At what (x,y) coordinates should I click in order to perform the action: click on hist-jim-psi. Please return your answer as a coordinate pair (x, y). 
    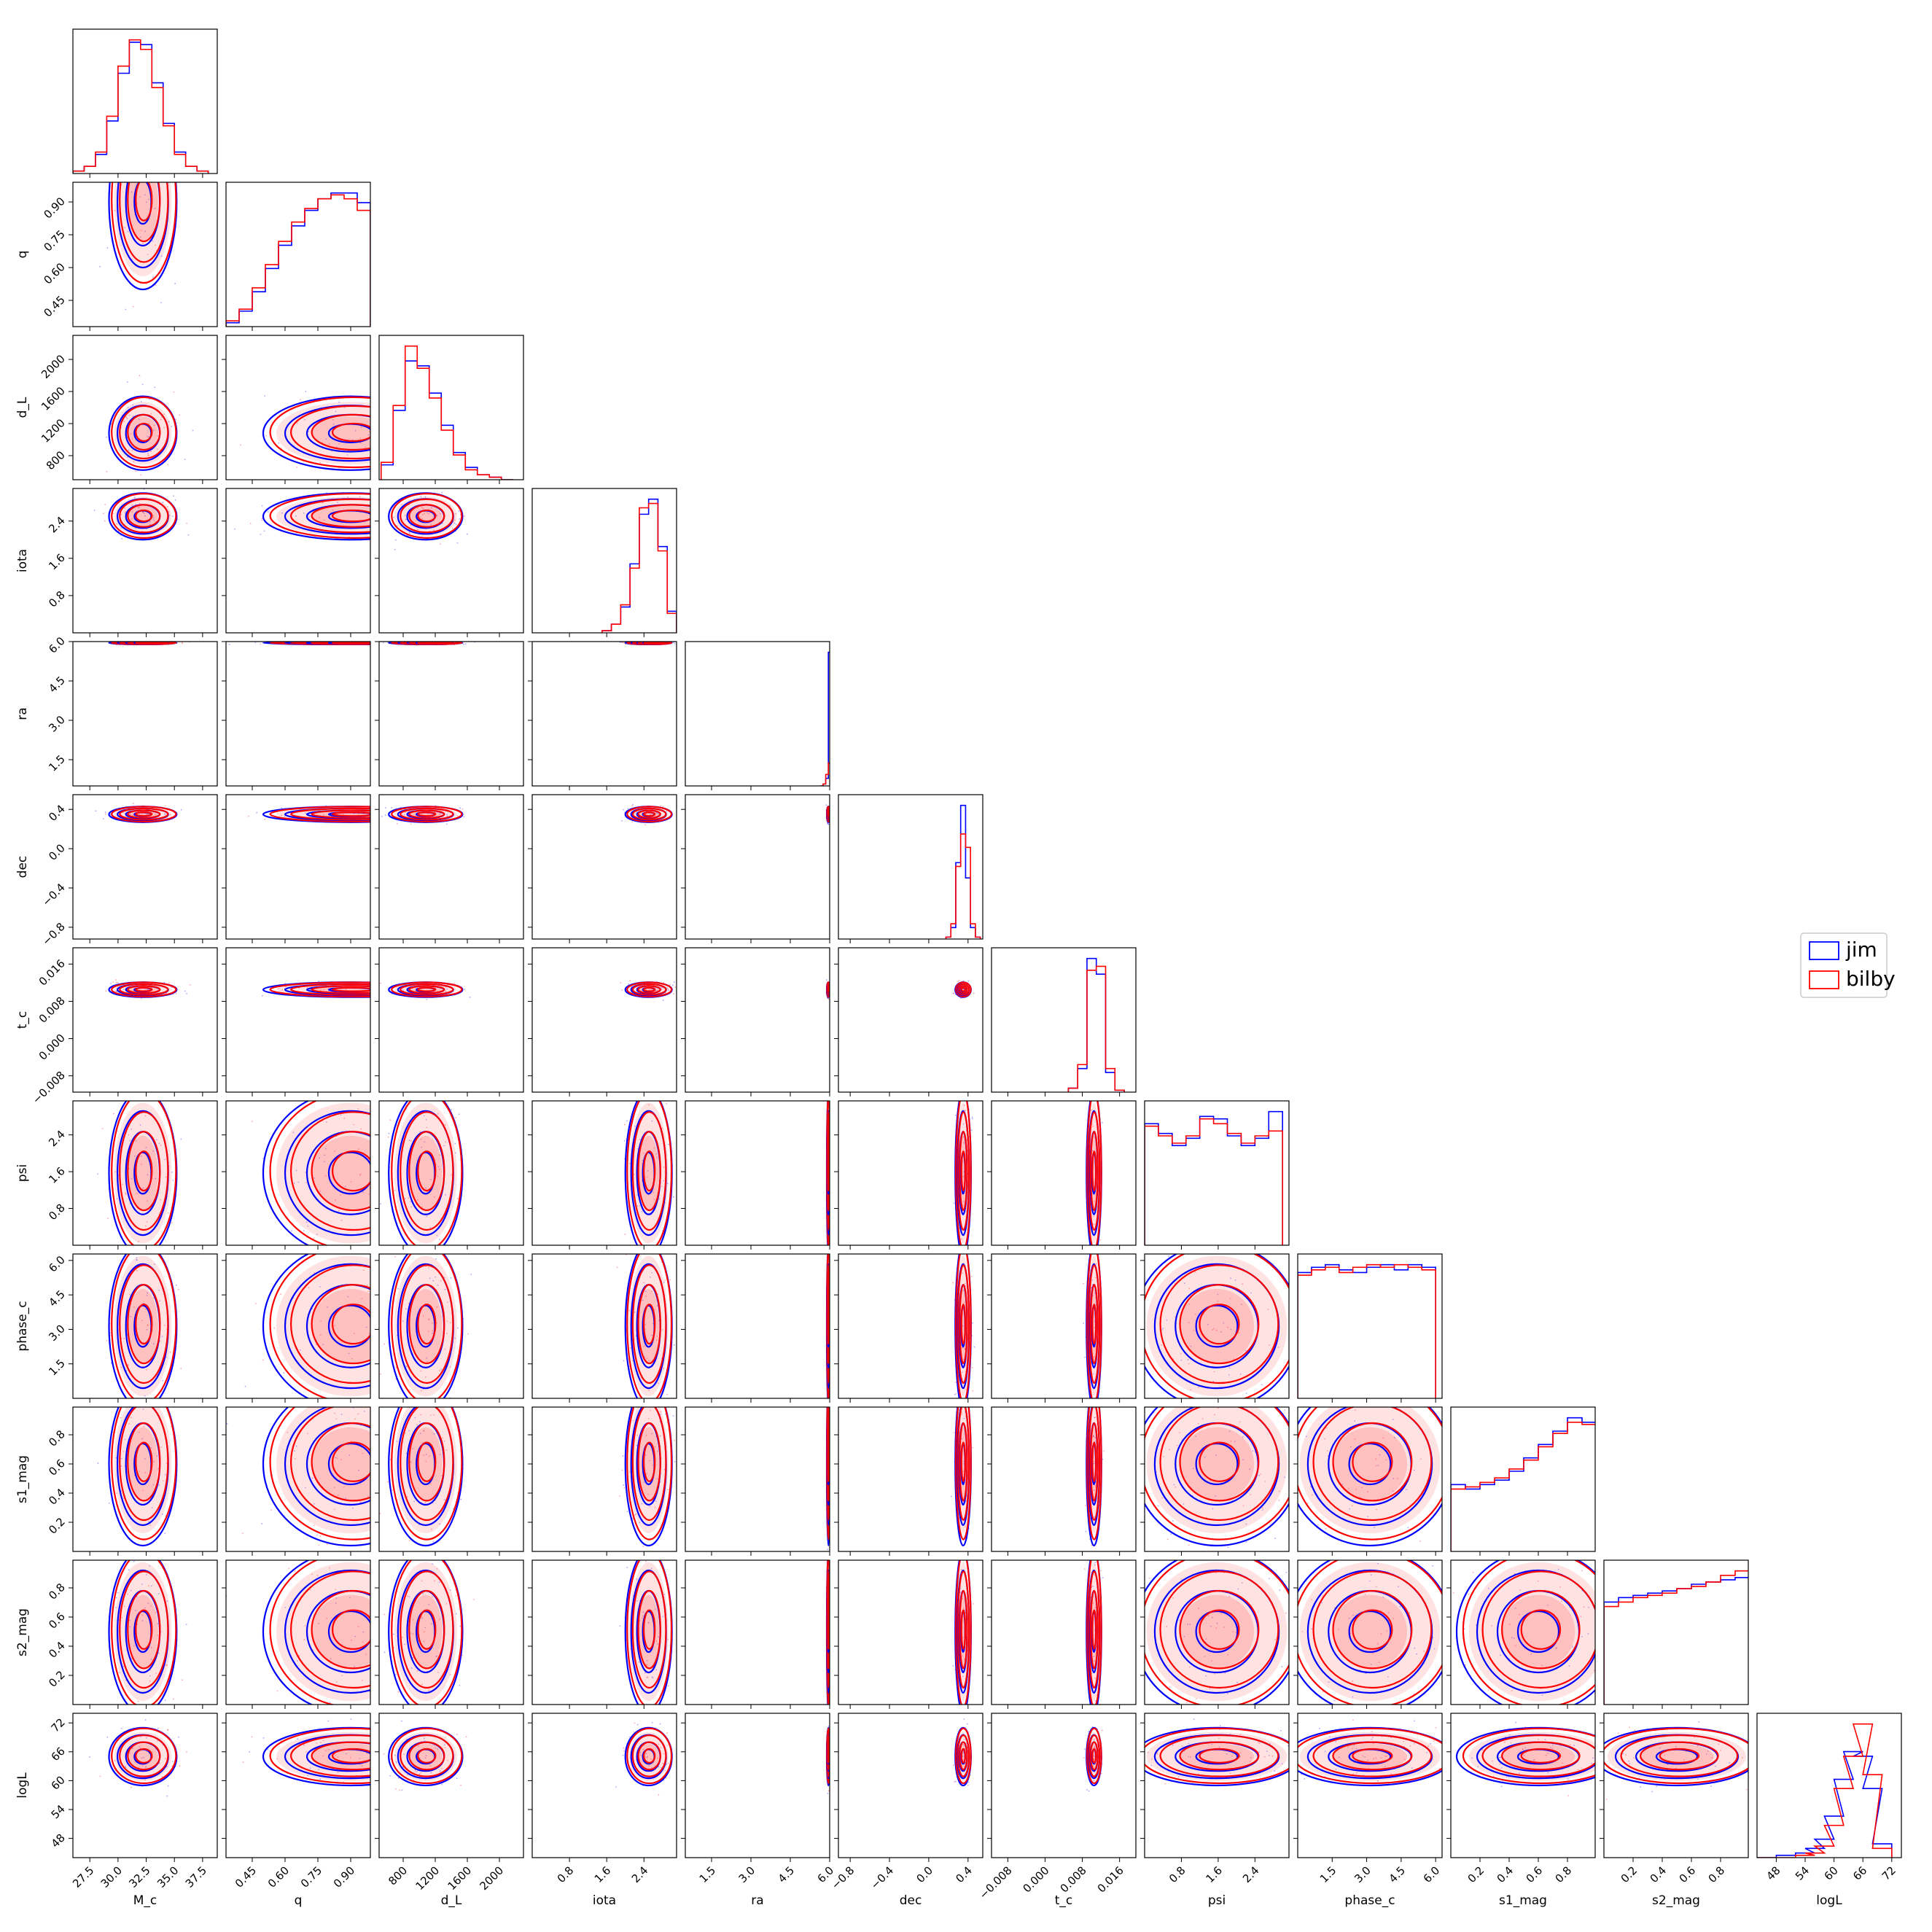
    Looking at the image, I should click on (1214, 1177).